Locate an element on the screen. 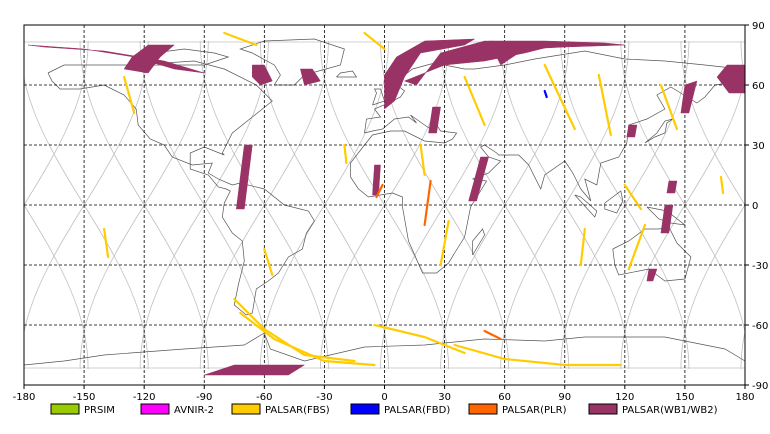 This screenshot has height=434, width=770. legend-item: AVNIR-2 is located at coordinates (177, 409).